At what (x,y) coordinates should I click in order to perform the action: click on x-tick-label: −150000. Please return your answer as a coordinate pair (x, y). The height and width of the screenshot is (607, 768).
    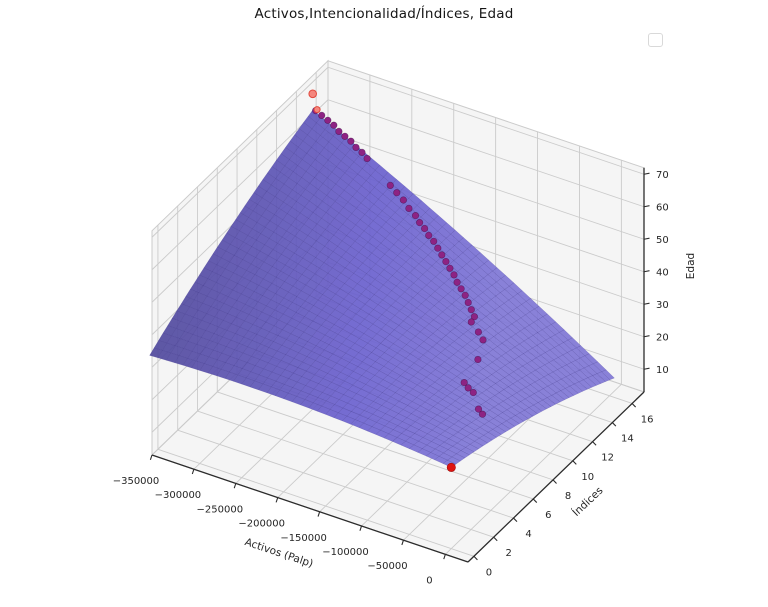
    Looking at the image, I should click on (303, 538).